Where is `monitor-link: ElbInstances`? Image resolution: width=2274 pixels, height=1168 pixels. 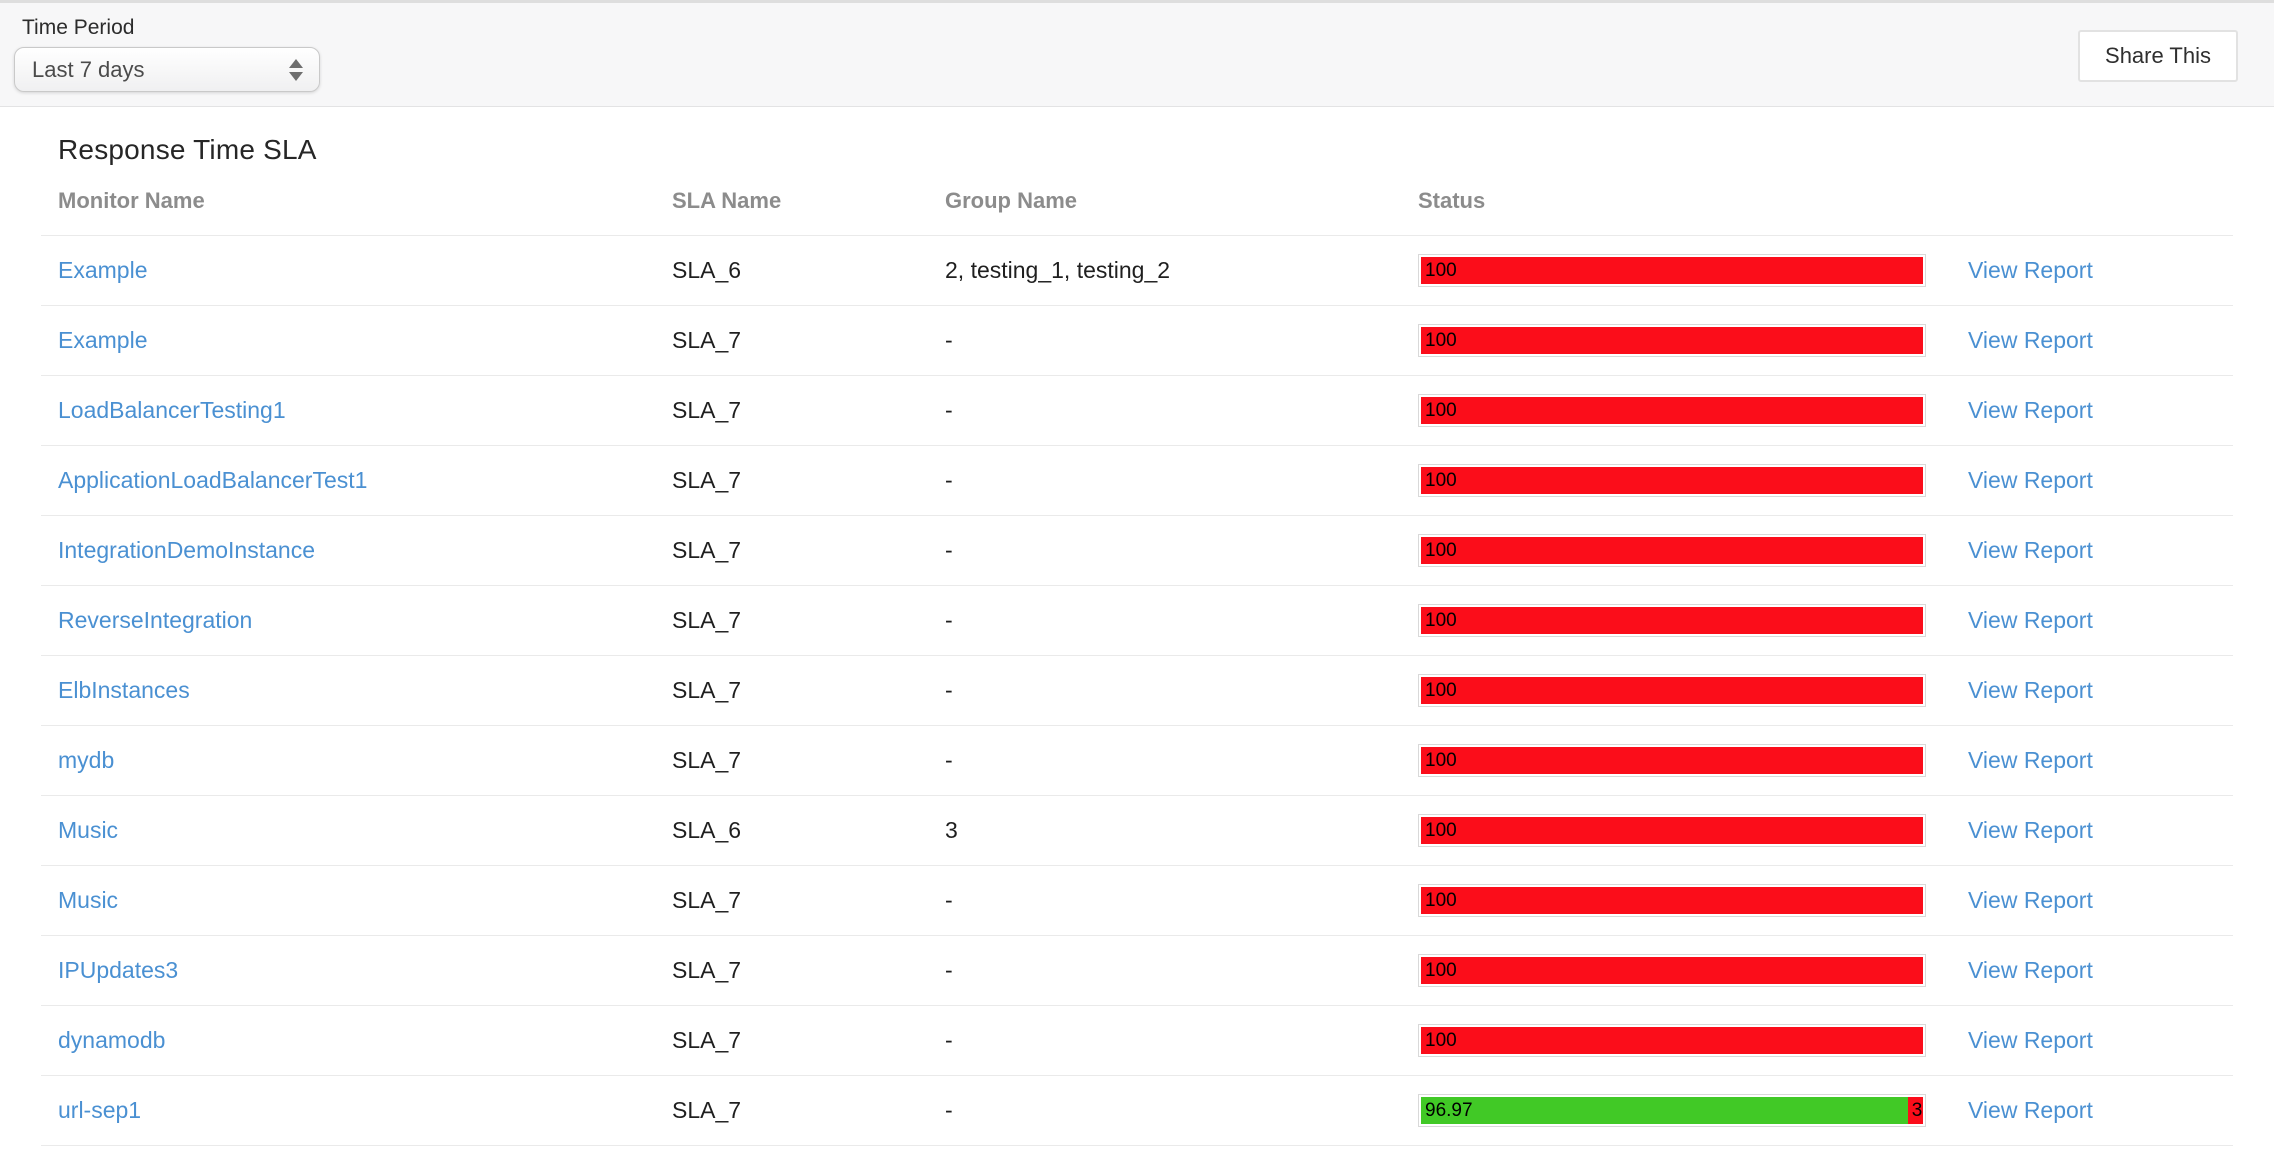 monitor-link: ElbInstances is located at coordinates (124, 690).